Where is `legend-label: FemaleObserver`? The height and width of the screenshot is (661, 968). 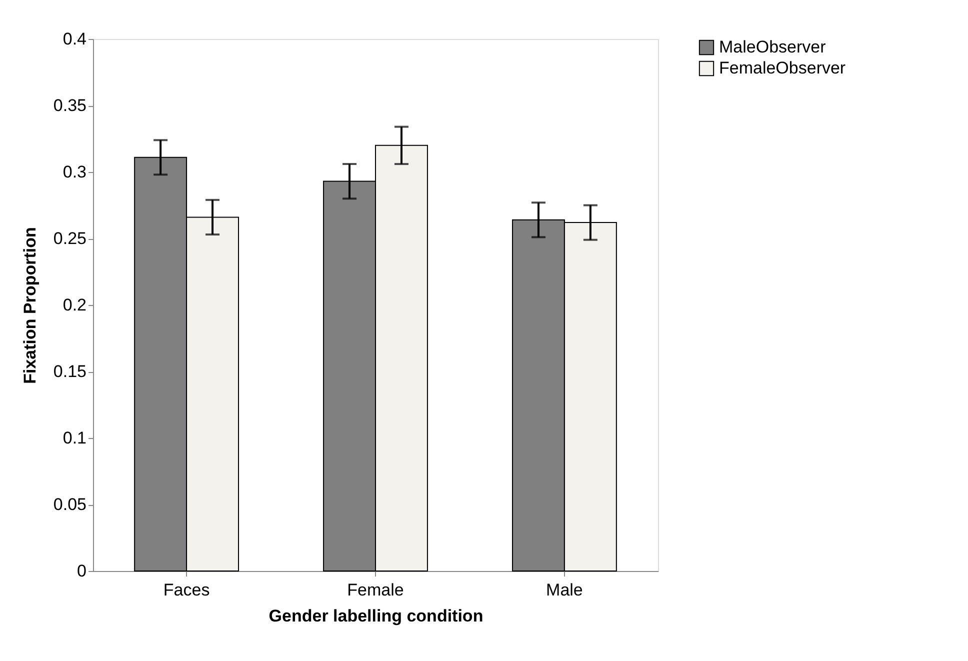 legend-label: FemaleObserver is located at coordinates (782, 68).